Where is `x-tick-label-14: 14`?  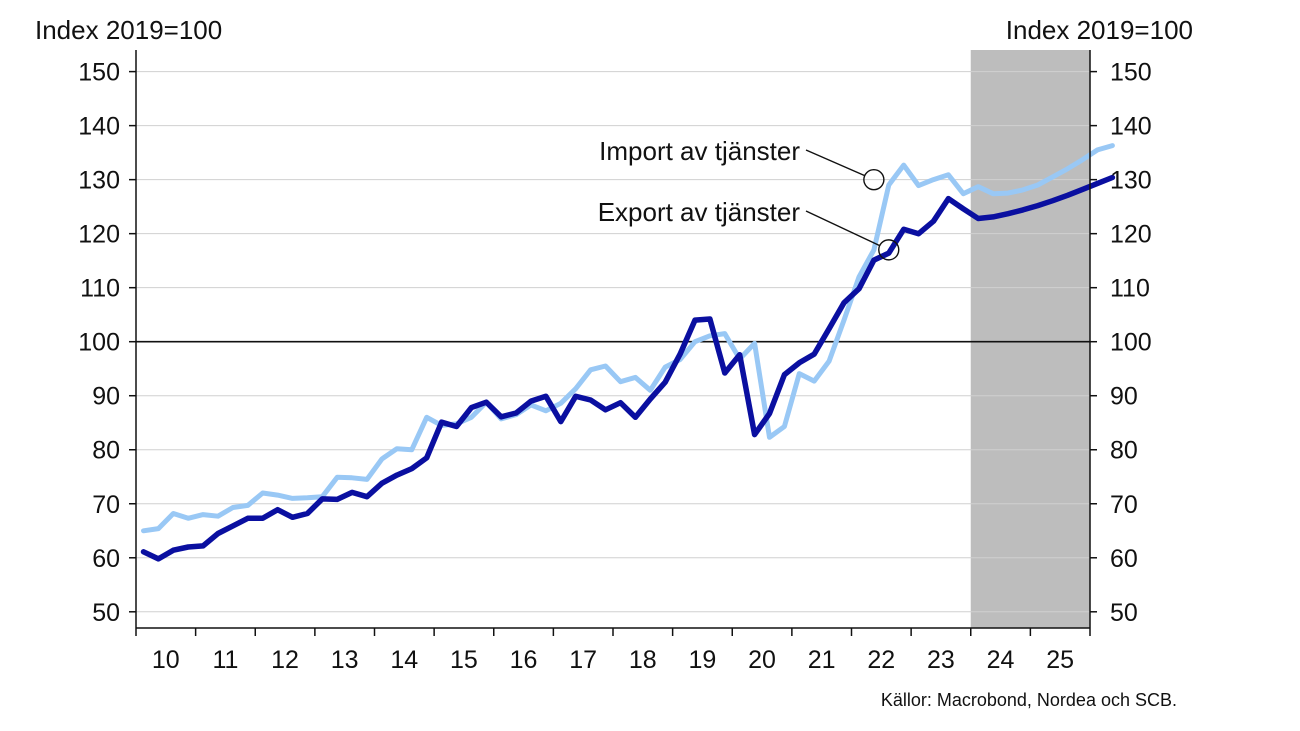
x-tick-label-14: 14 is located at coordinates (404, 660).